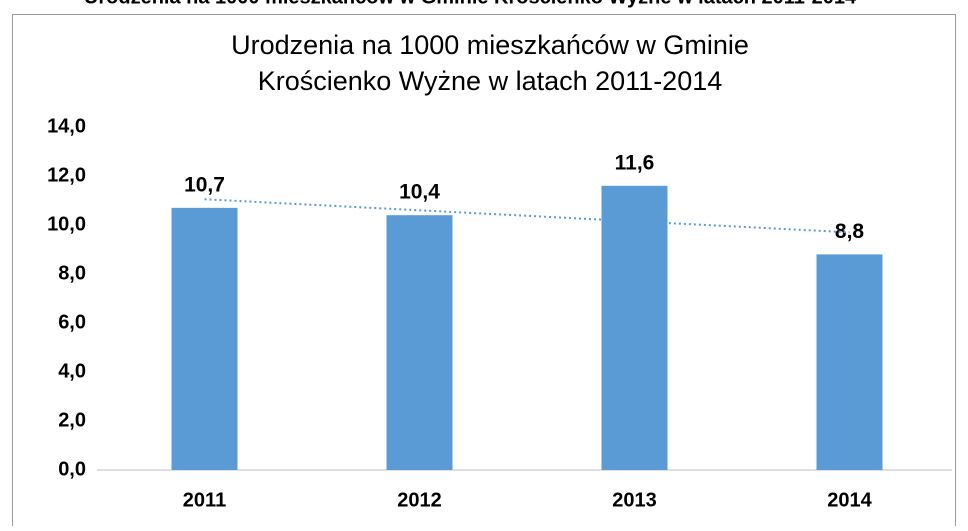 This screenshot has width=968, height=531. I want to click on data-label: 11,6, so click(635, 162).